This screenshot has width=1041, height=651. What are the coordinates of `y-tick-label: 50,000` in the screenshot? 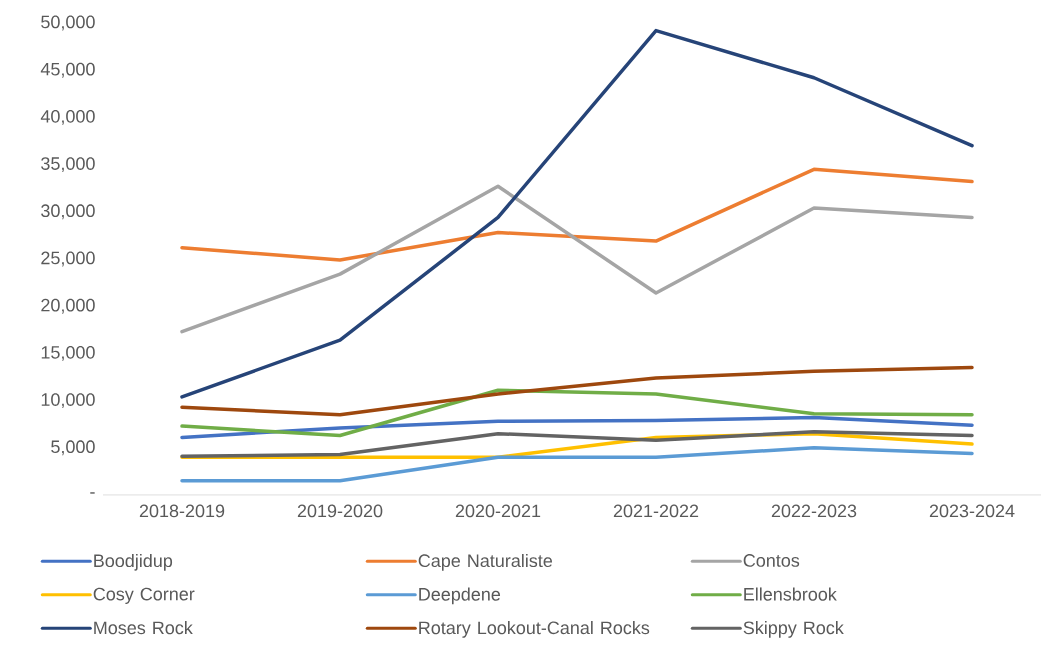 It's located at (68, 23).